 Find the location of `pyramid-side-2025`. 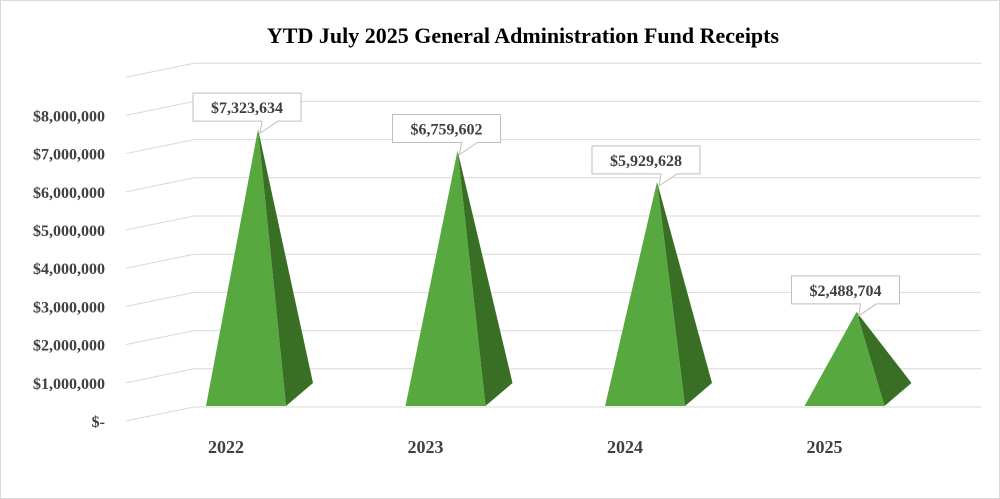

pyramid-side-2025 is located at coordinates (884, 358).